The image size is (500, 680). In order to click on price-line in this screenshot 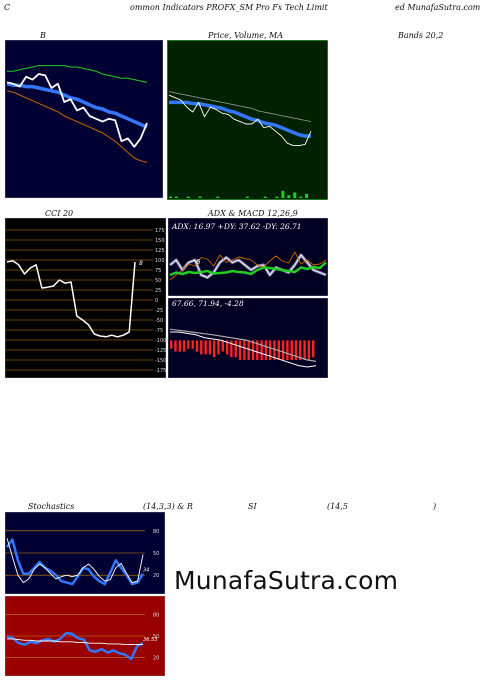, I will do `click(240, 120)`.